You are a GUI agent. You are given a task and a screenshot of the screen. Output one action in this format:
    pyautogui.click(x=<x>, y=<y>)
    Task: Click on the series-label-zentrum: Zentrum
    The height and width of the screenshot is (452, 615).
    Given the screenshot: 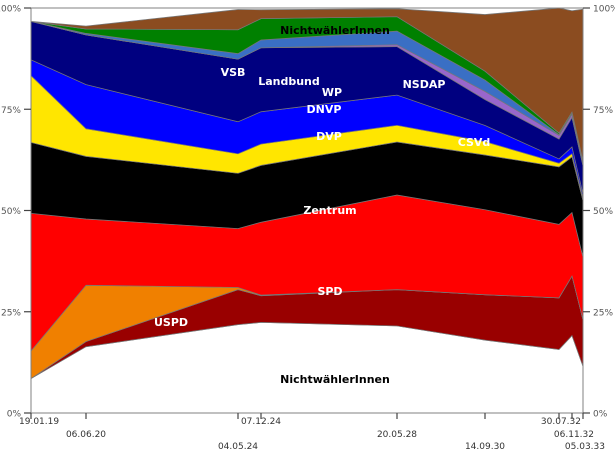 What is the action you would take?
    pyautogui.click(x=329, y=210)
    